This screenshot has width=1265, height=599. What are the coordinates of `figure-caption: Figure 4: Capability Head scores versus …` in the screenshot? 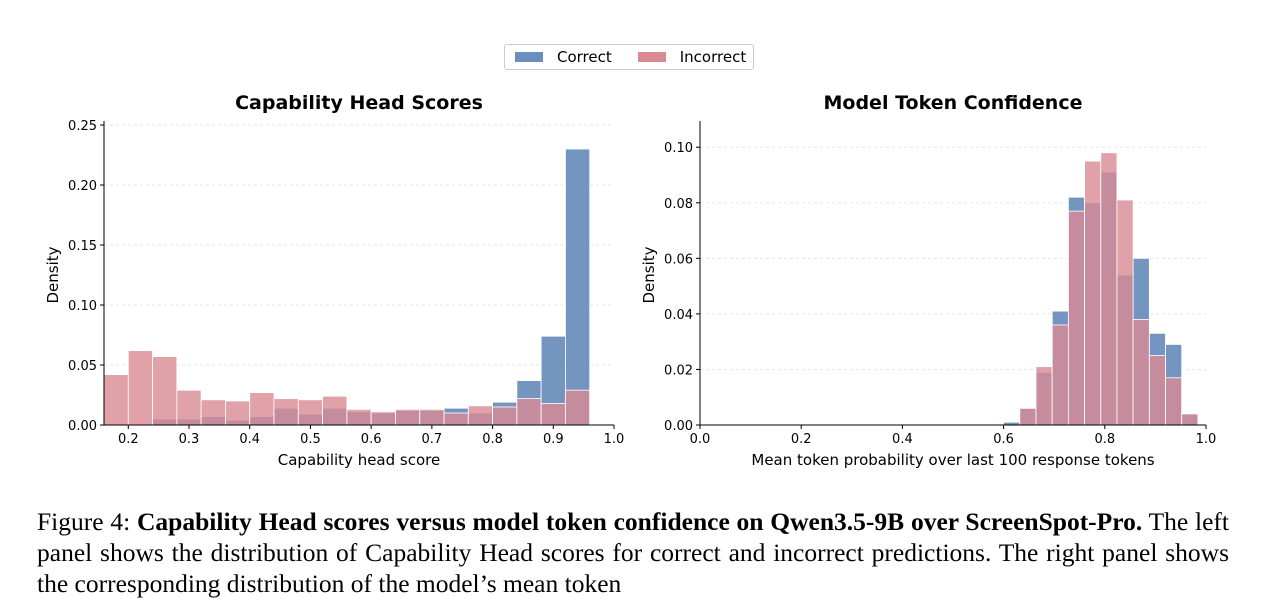 It's located at (633, 552).